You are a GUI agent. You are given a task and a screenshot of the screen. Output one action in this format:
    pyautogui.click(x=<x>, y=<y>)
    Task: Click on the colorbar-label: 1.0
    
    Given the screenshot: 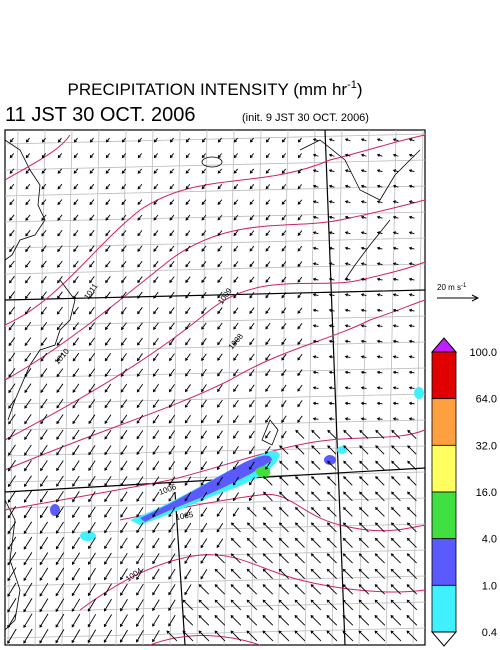 What is the action you would take?
    pyautogui.click(x=489, y=586)
    